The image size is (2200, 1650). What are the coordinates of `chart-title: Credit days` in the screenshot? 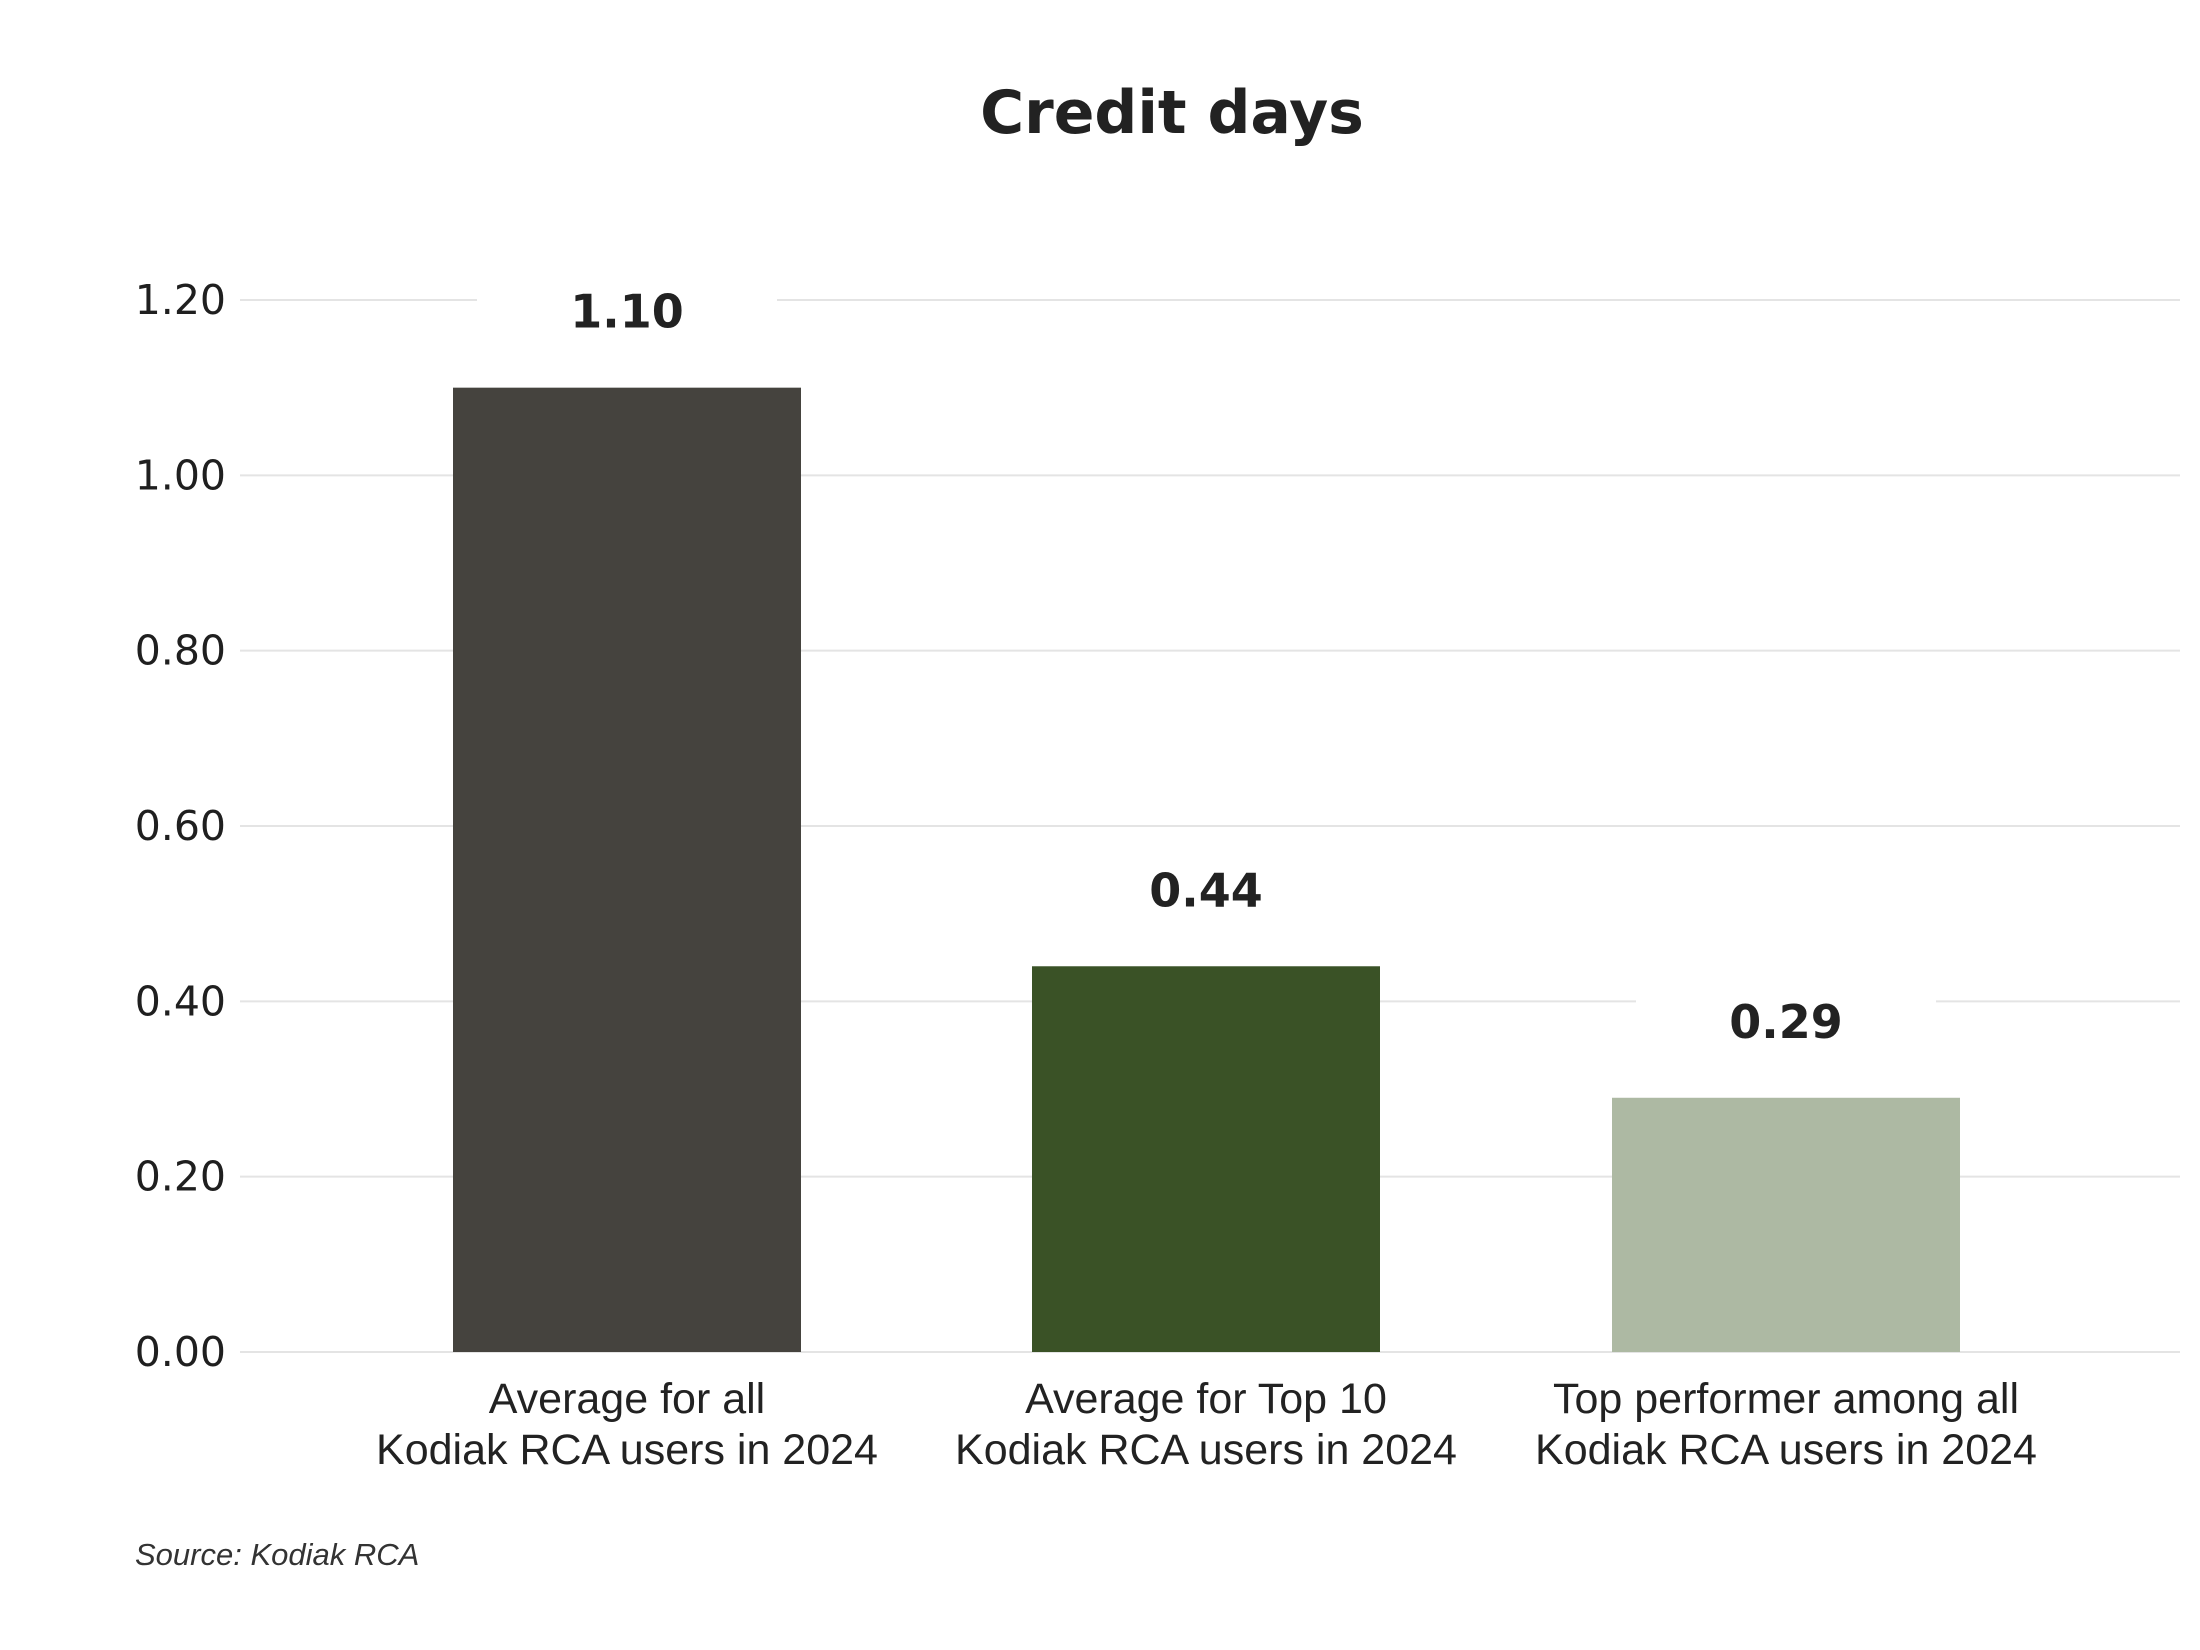 It's located at (1172, 113).